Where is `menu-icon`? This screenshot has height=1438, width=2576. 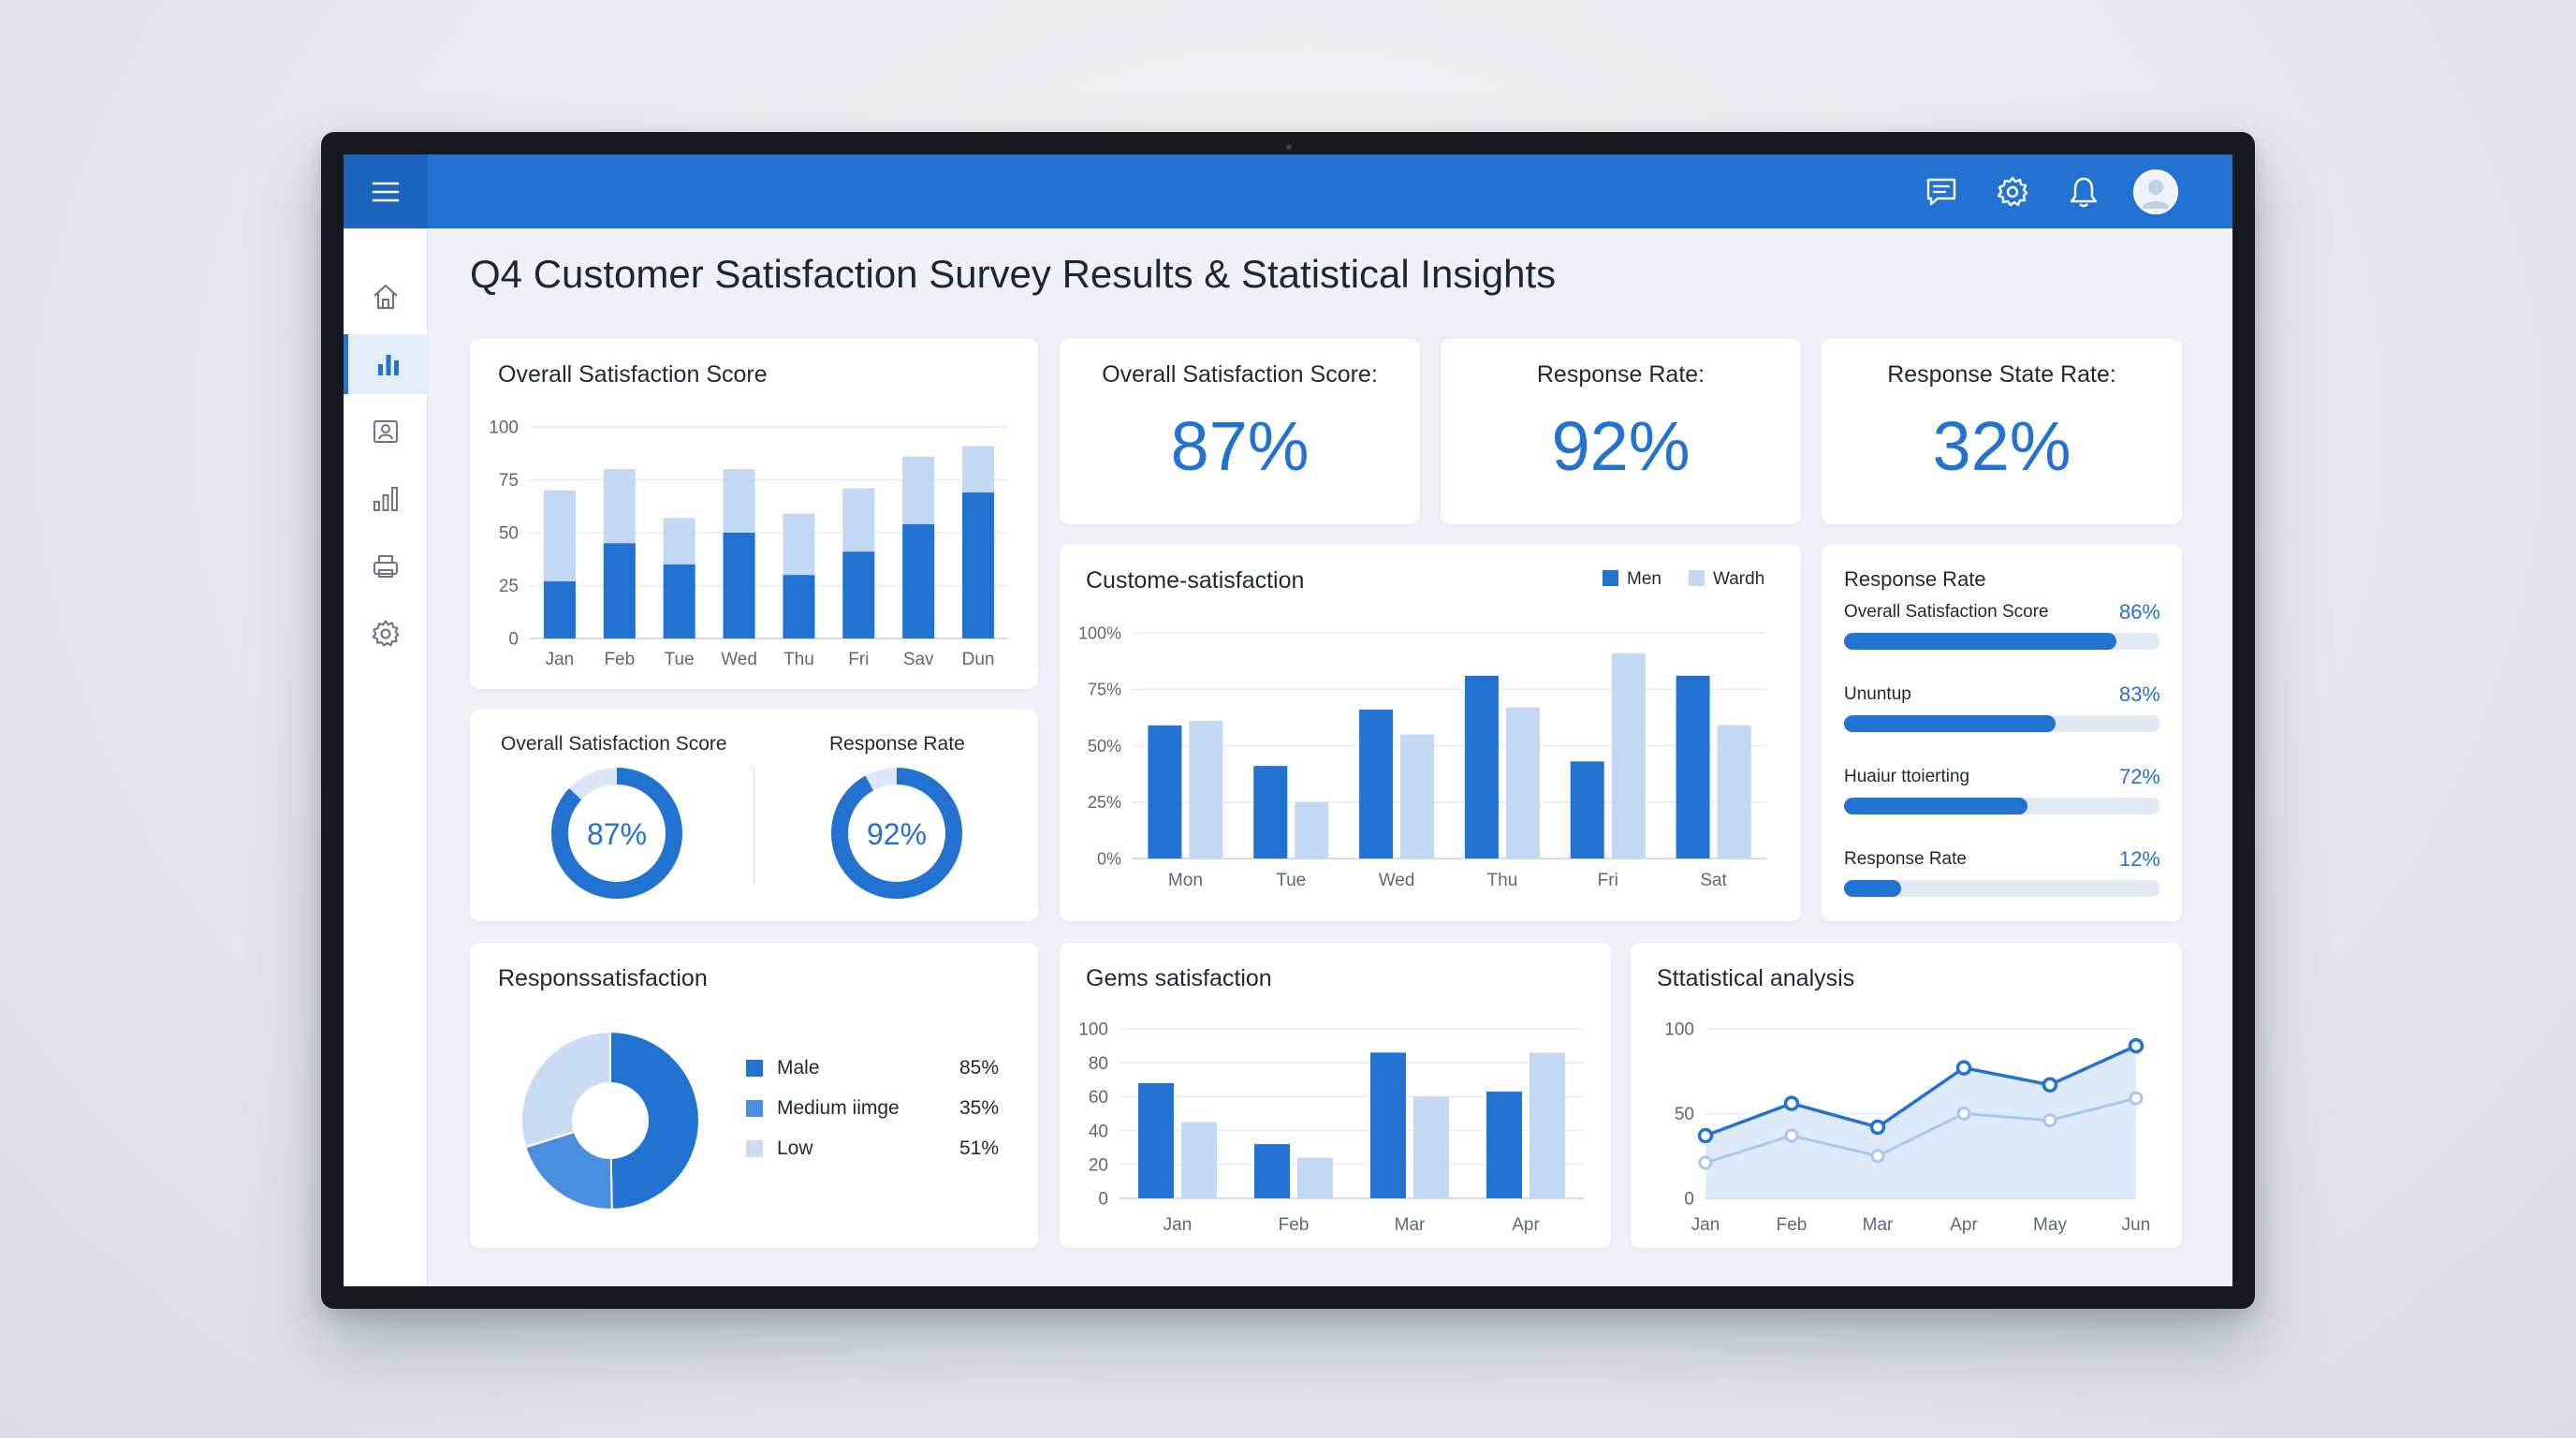
menu-icon is located at coordinates (386, 191).